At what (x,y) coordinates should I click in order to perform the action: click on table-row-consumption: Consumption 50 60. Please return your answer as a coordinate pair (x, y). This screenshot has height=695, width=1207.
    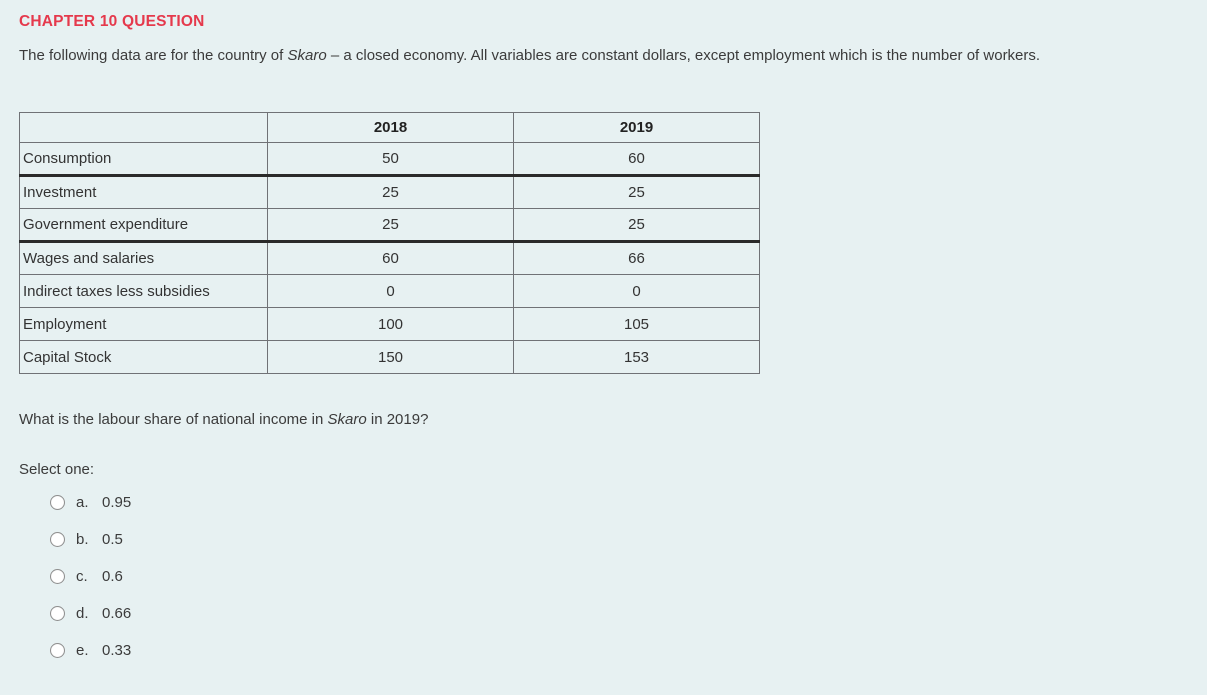
    Looking at the image, I should click on (389, 159).